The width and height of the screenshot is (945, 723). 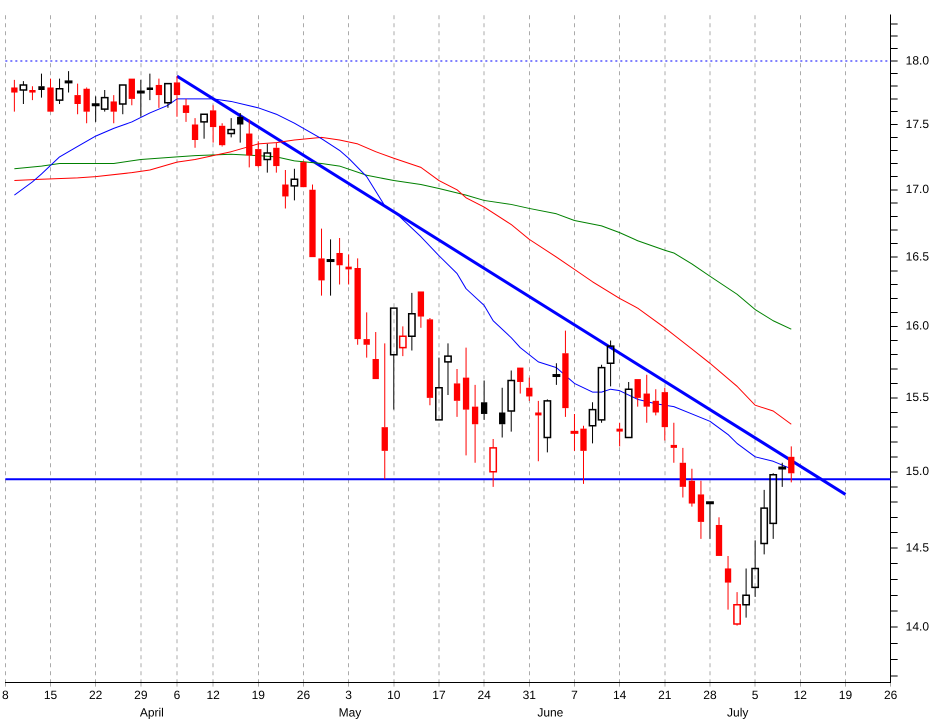 I want to click on text: April, so click(x=152, y=712).